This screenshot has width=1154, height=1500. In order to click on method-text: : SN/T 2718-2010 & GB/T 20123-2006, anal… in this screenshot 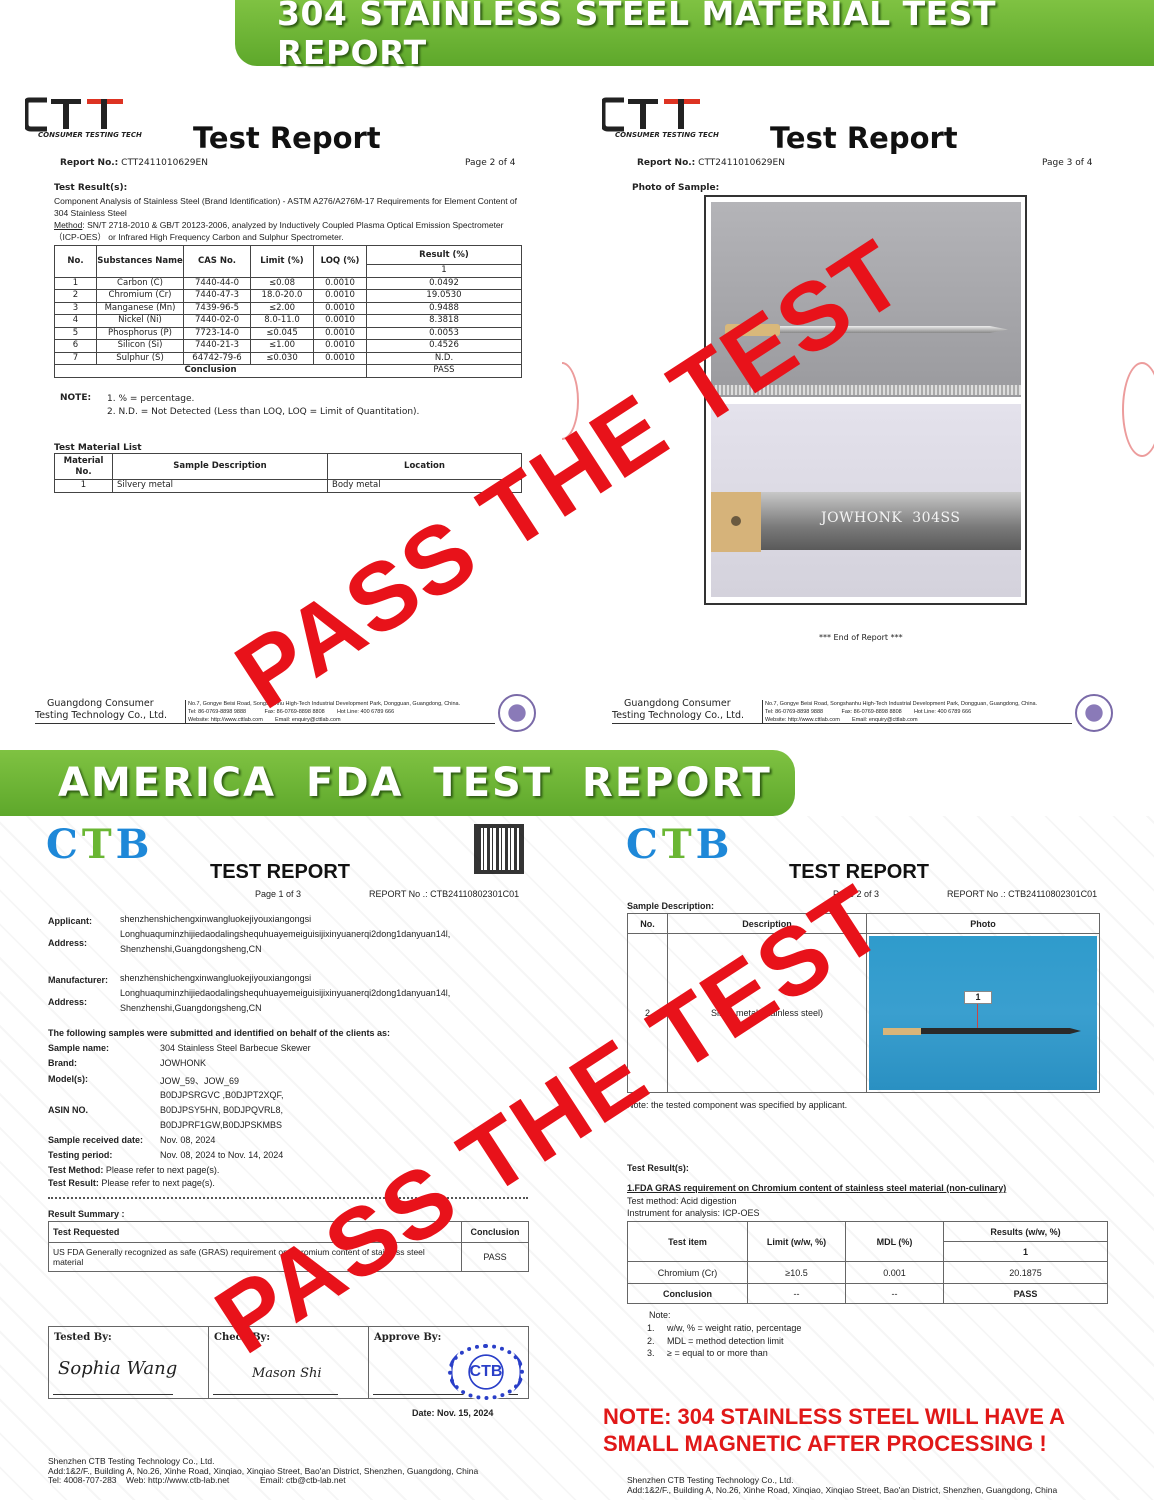, I will do `click(279, 231)`.